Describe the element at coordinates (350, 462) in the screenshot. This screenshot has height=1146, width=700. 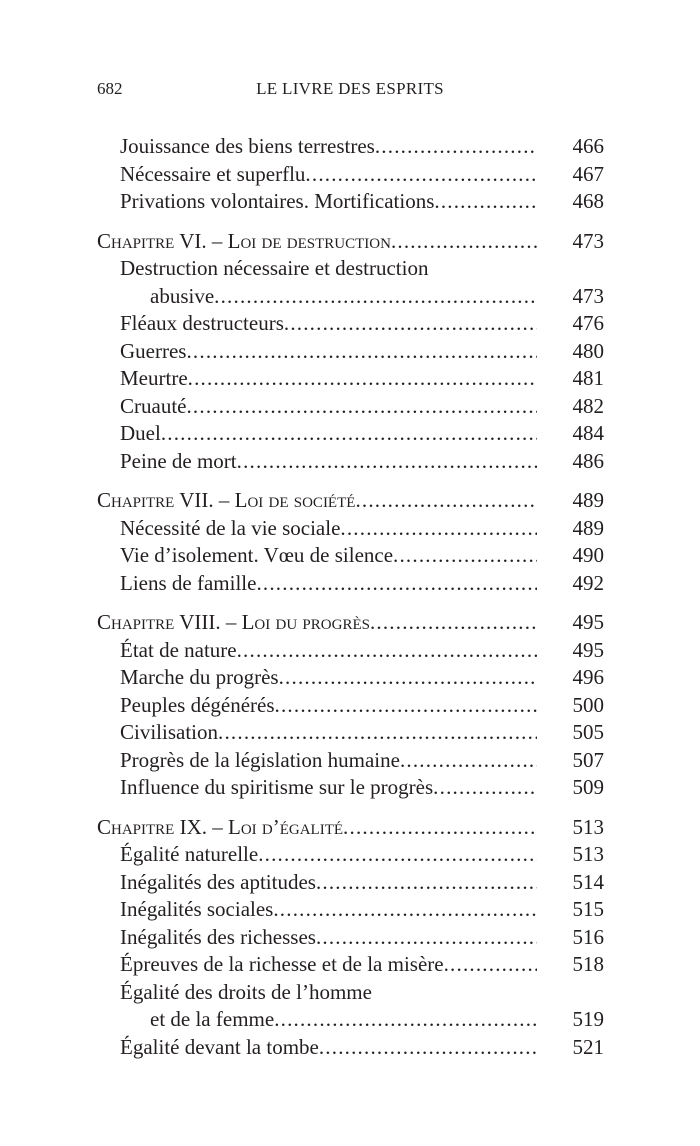
I see `toc-entry: Peine de mort 486` at that location.